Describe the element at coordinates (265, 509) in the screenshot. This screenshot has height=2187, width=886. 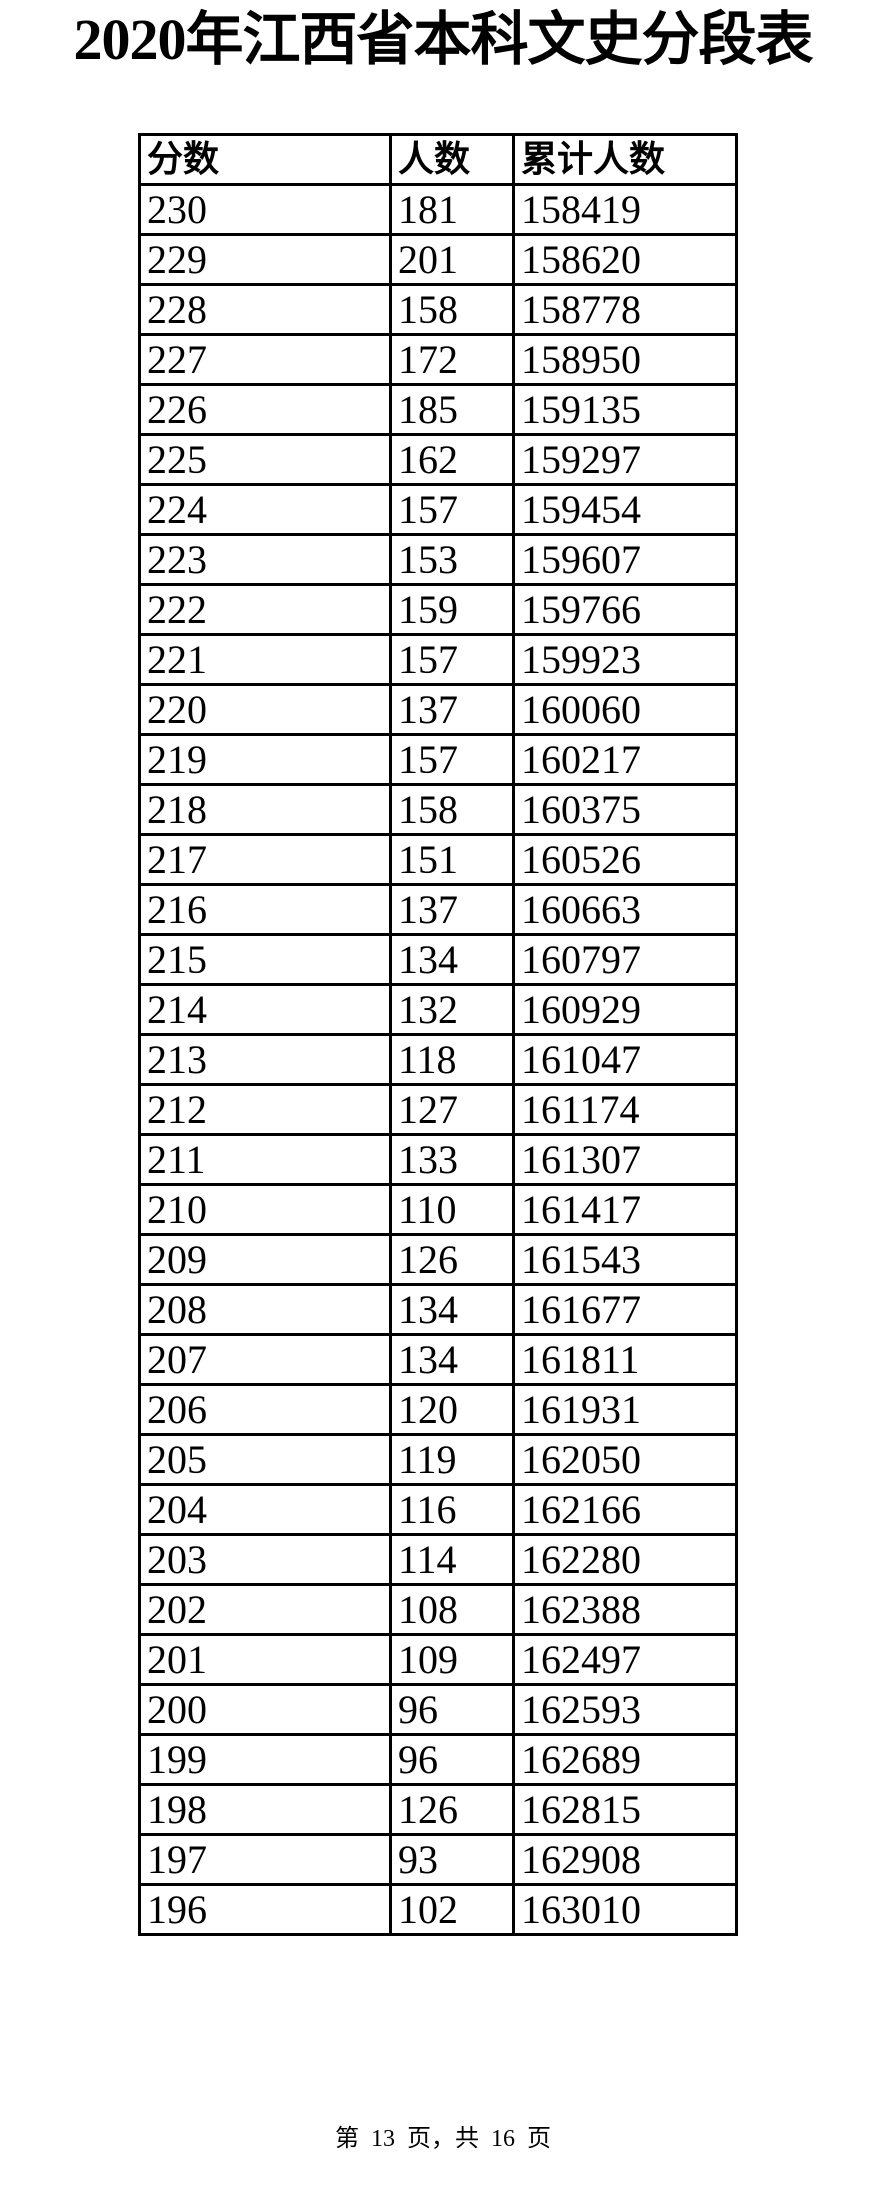
I see `score-cell: 224` at that location.